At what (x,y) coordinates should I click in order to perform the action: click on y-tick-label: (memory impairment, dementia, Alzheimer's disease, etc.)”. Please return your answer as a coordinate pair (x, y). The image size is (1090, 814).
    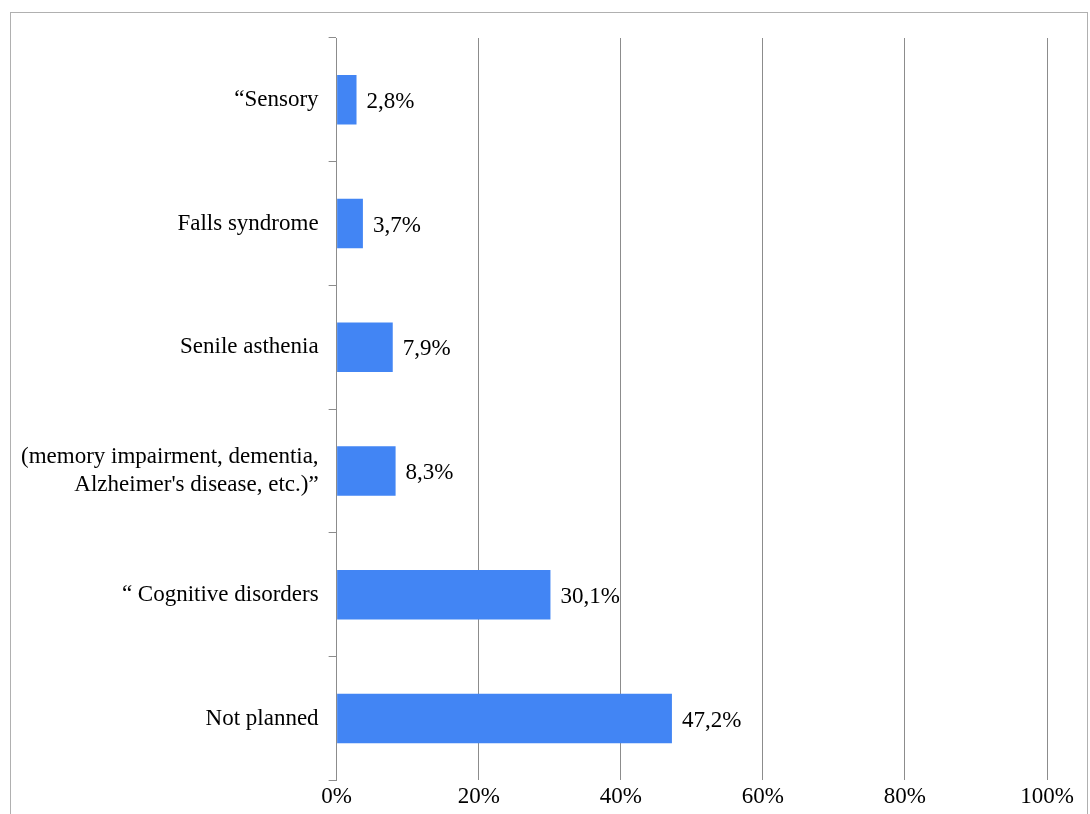
    Looking at the image, I should click on (169, 469).